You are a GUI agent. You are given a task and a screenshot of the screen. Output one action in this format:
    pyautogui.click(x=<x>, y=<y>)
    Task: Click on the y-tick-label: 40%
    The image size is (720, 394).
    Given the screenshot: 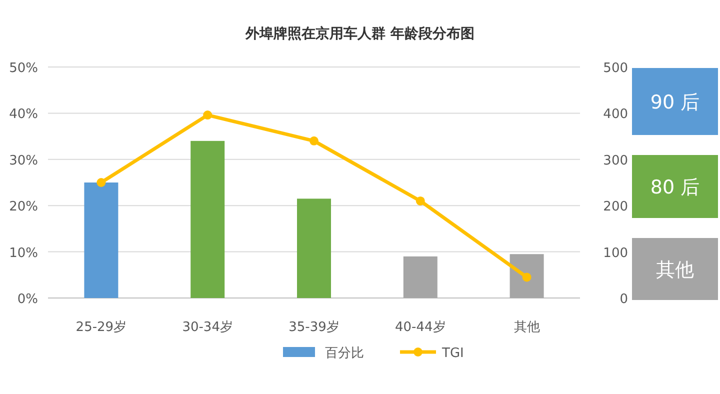 What is the action you would take?
    pyautogui.click(x=23, y=114)
    